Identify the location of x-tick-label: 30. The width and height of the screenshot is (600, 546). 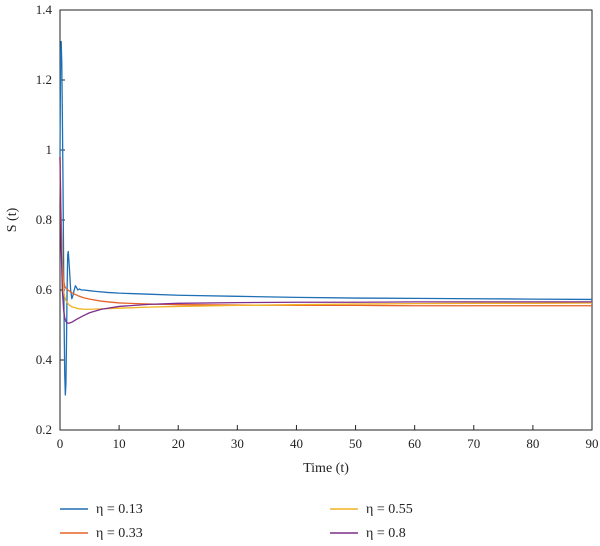
(237, 443).